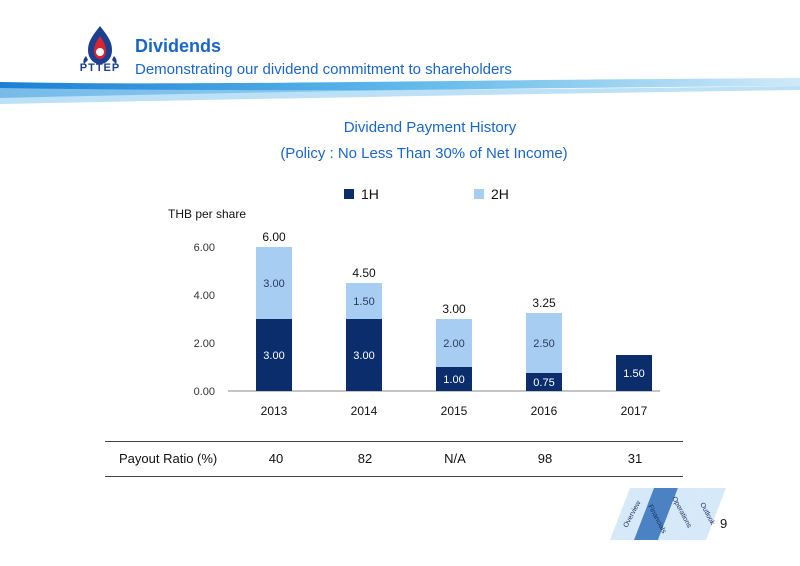 The width and height of the screenshot is (800, 566). I want to click on y-axis-label: THB per share, so click(207, 214).